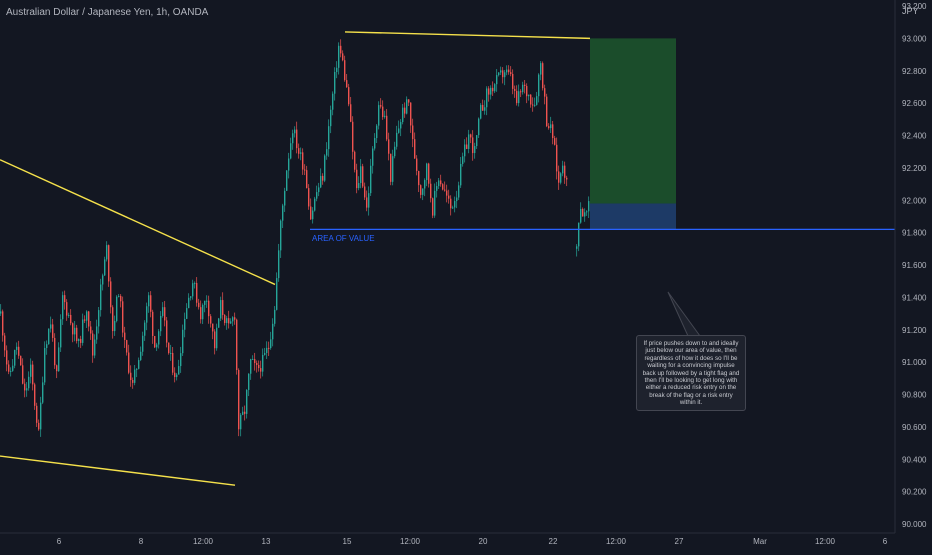 The width and height of the screenshot is (932, 555). What do you see at coordinates (118, 470) in the screenshot?
I see `trendline-falling-lower` at bounding box center [118, 470].